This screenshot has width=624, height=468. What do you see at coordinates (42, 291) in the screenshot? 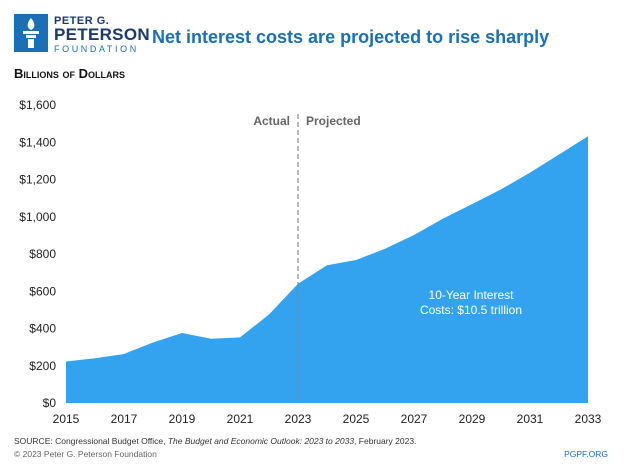
I see `y-tick-label: $600` at bounding box center [42, 291].